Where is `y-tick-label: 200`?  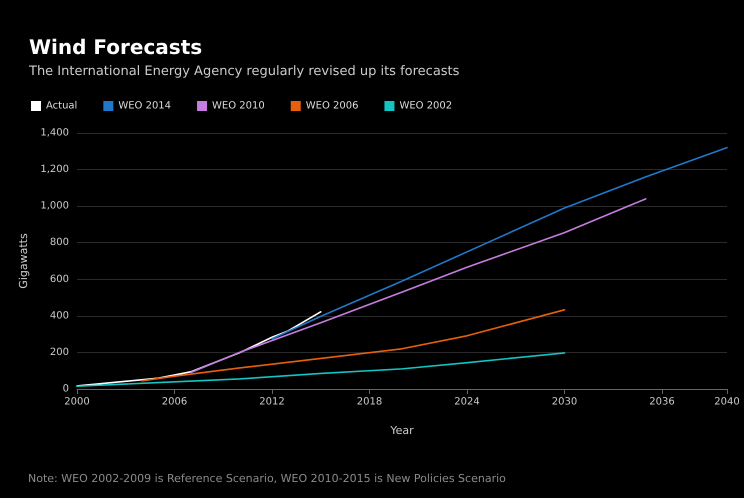 y-tick-label: 200 is located at coordinates (59, 352).